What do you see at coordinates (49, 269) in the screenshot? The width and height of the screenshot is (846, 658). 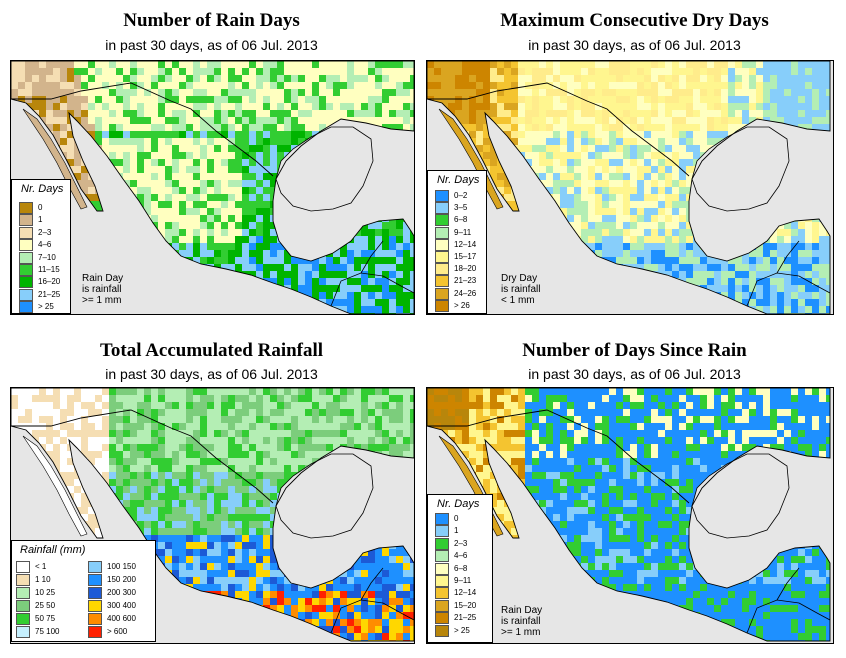 I see `legend-label: 11–15` at bounding box center [49, 269].